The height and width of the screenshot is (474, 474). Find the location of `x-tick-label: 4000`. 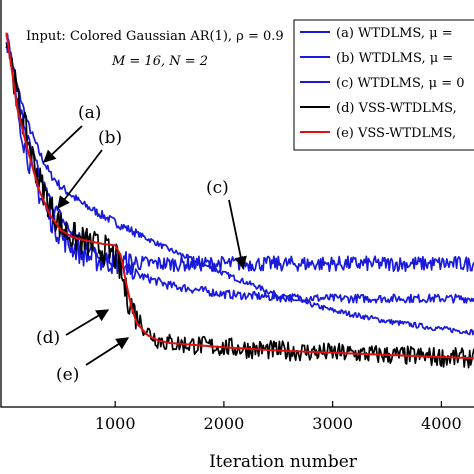

x-tick-label: 4000 is located at coordinates (441, 423).